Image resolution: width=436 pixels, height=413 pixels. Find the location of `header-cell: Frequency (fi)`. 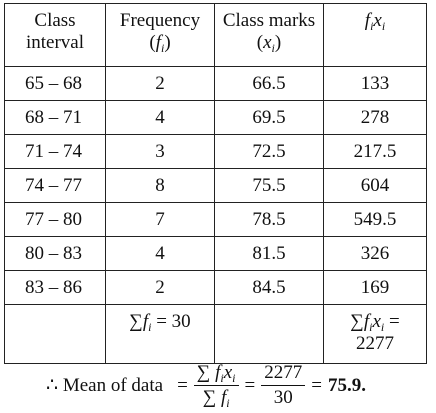

header-cell: Frequency (fi) is located at coordinates (160, 35).